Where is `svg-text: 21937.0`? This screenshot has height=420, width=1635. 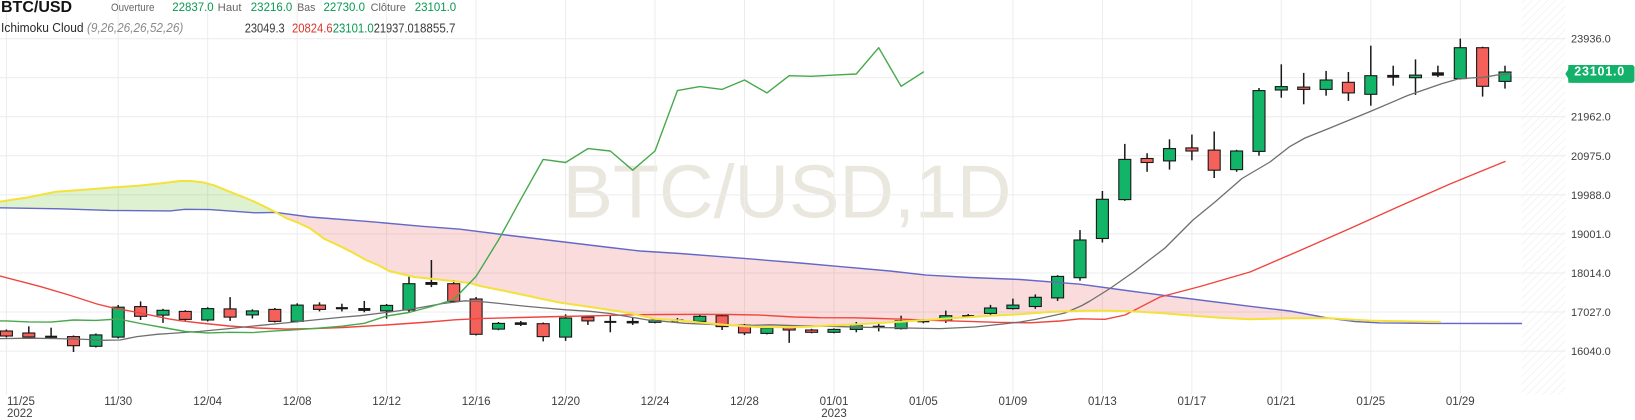 svg-text: 21937.0 is located at coordinates (394, 27).